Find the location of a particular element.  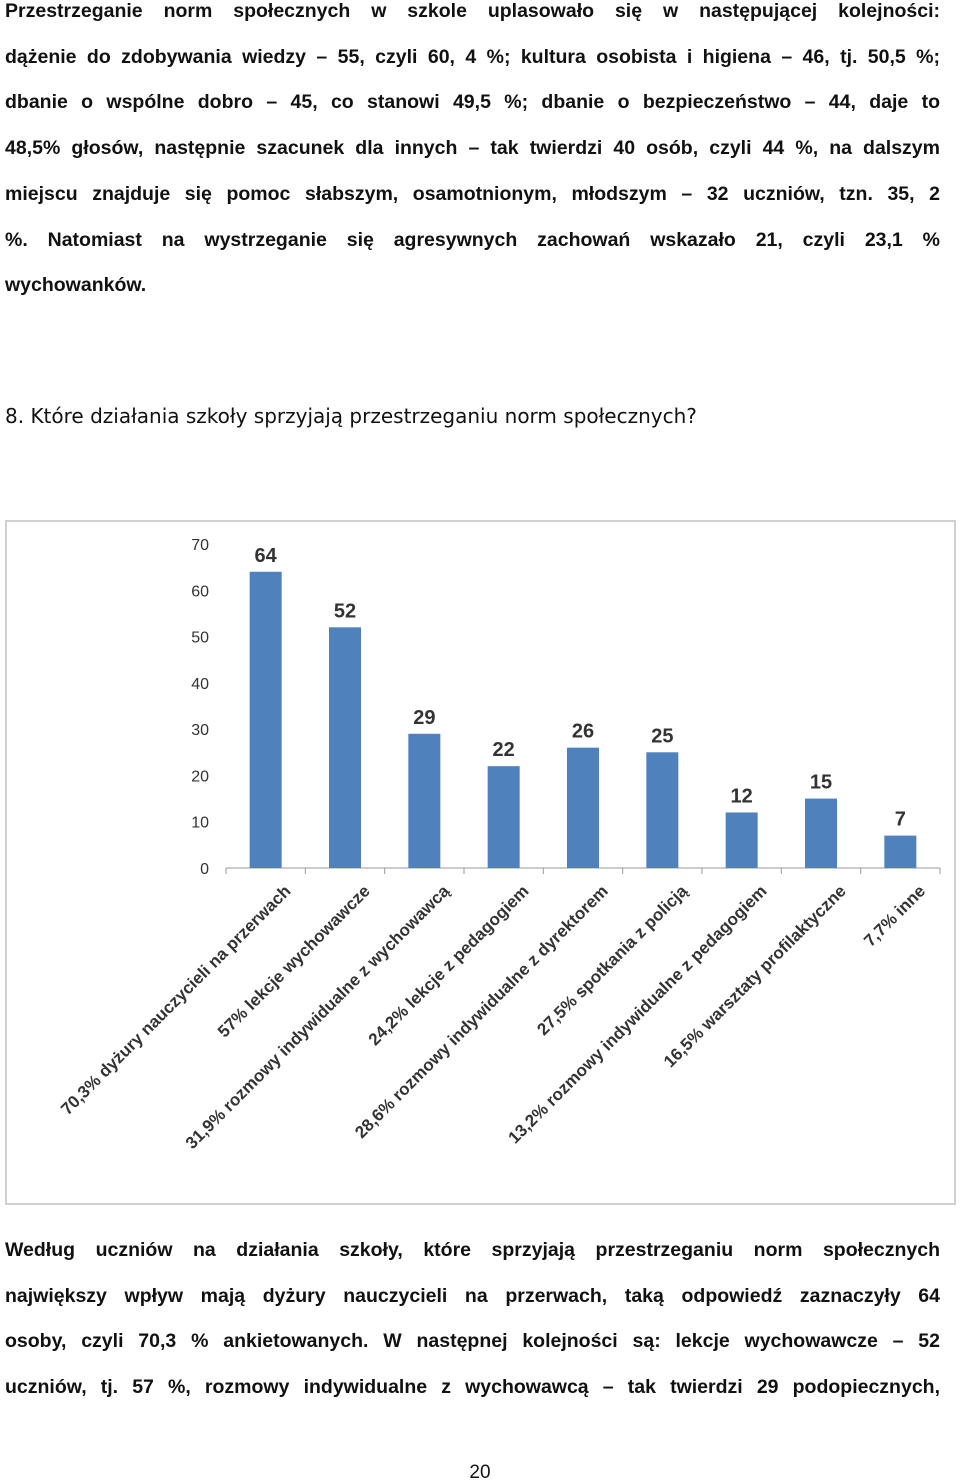

data-label: 52 is located at coordinates (345, 611).